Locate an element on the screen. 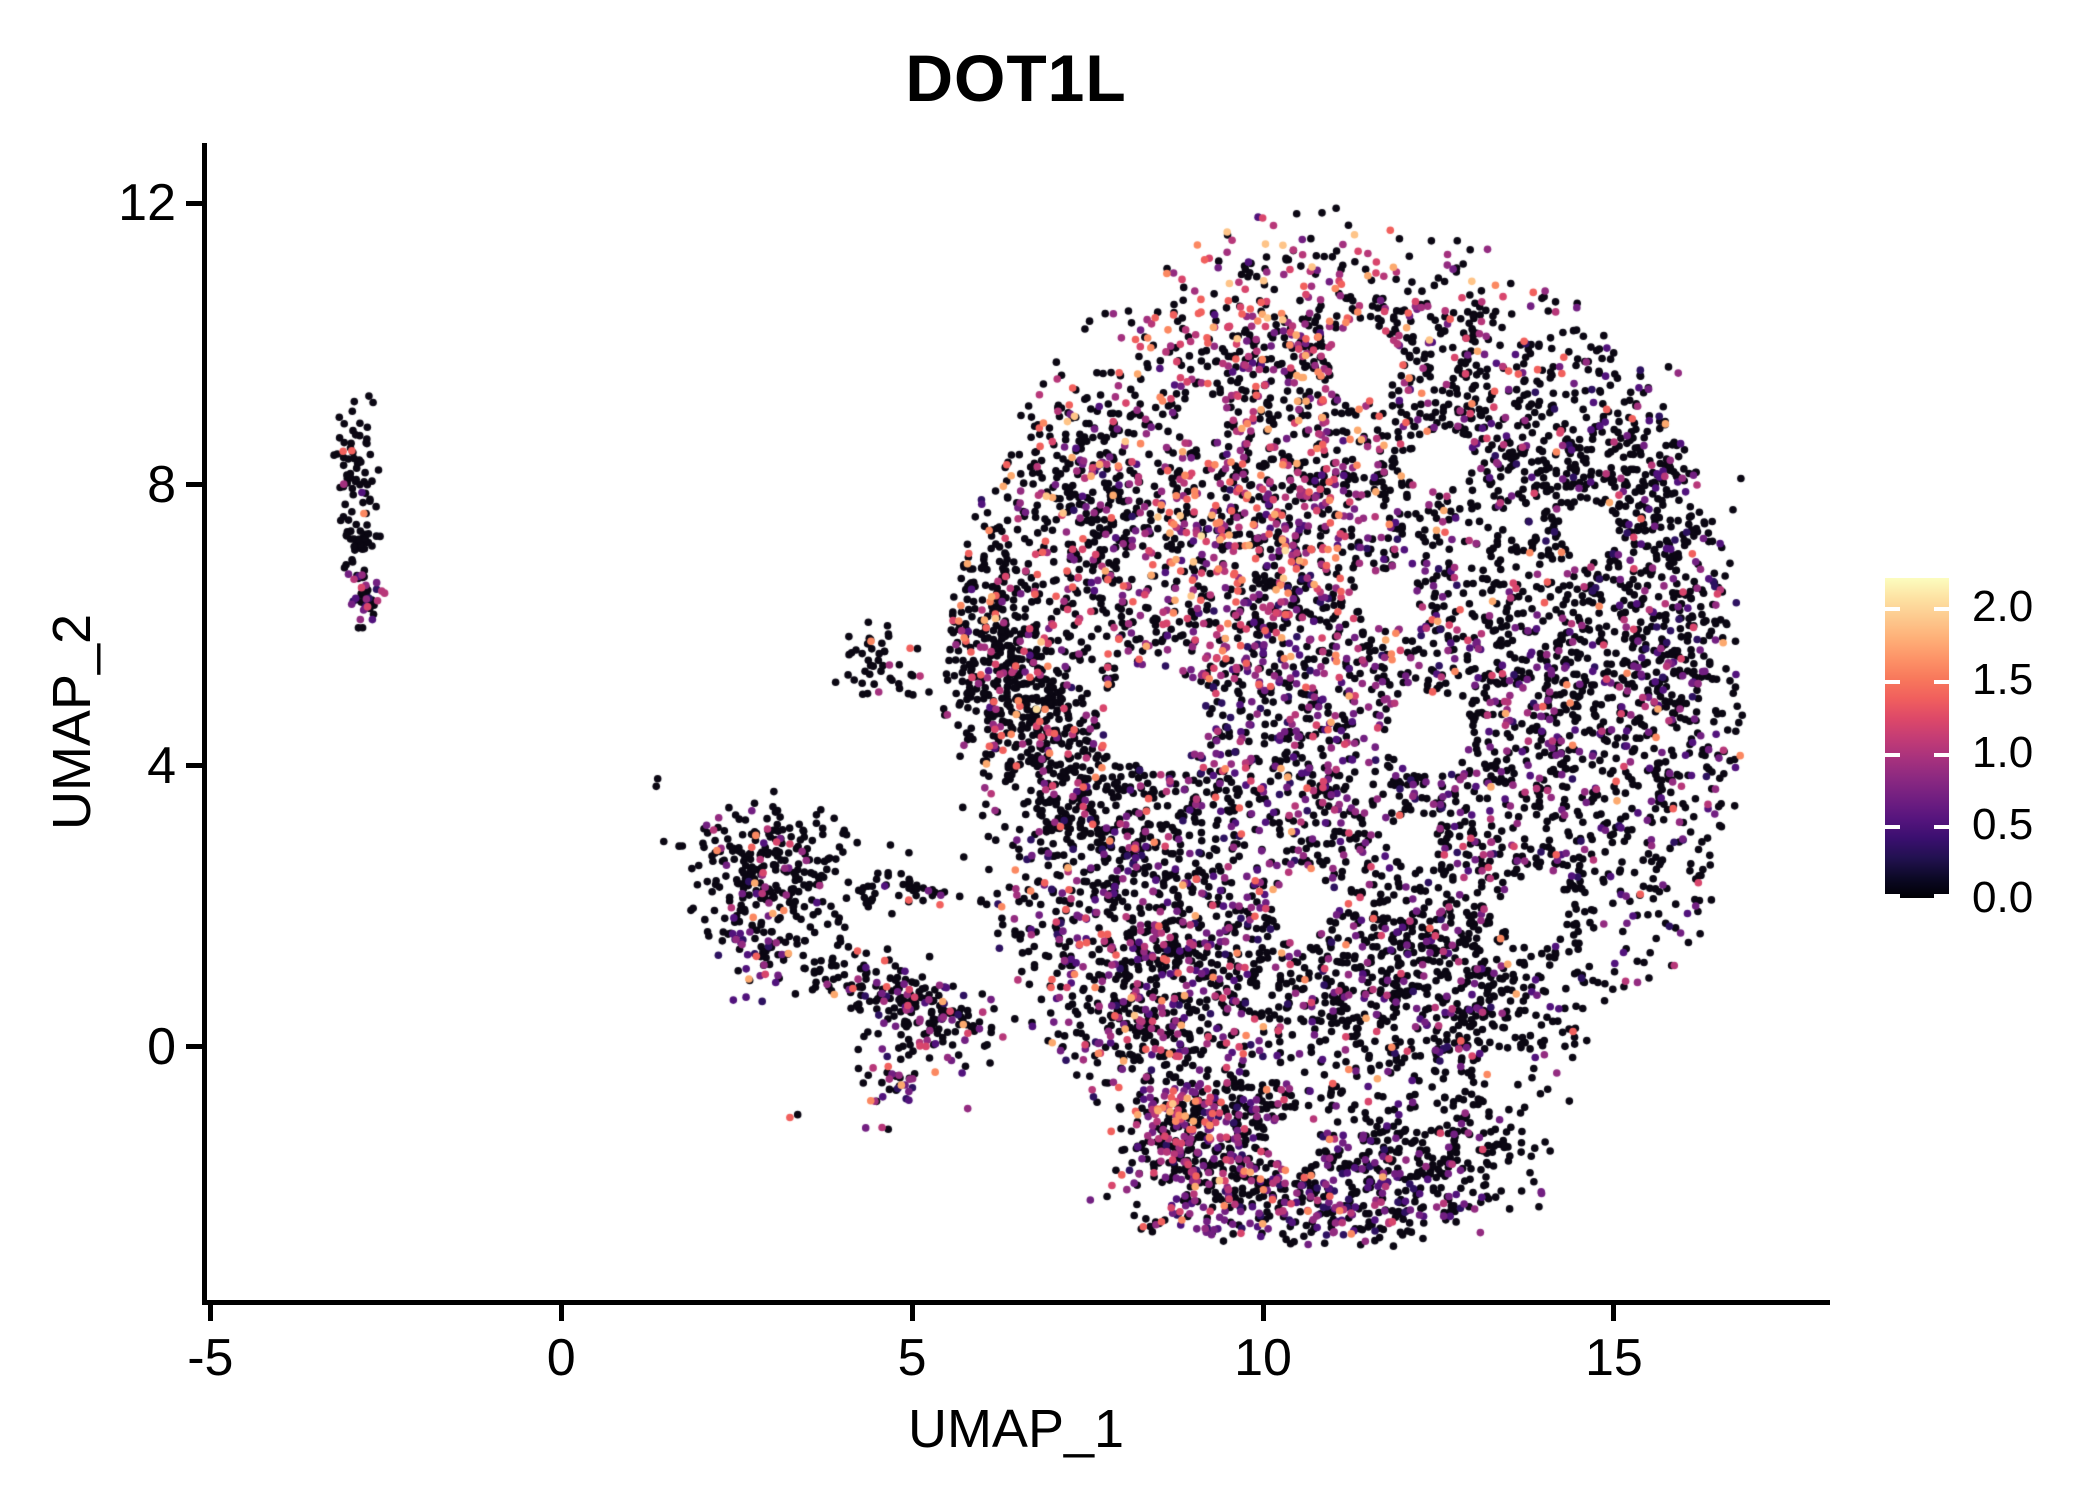  x-axis-line is located at coordinates (1016, 1302).